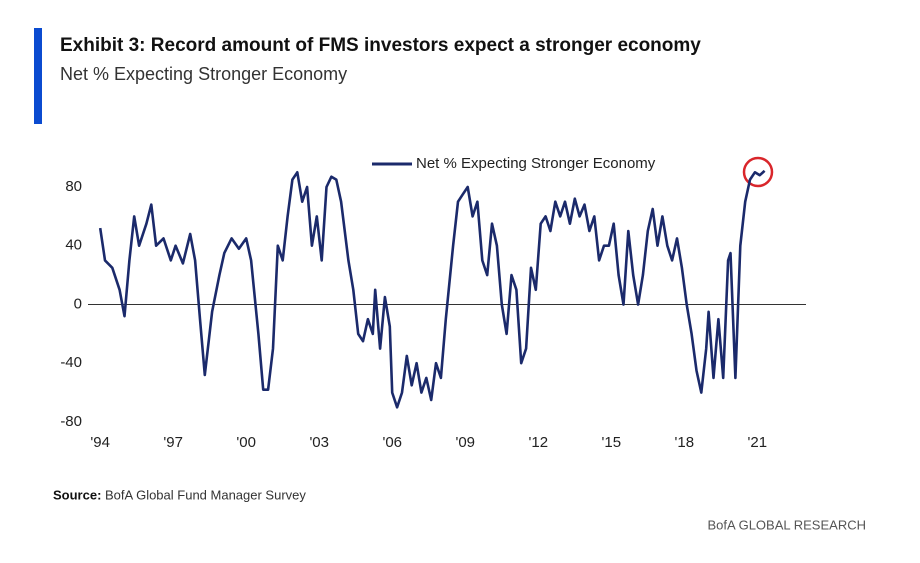  What do you see at coordinates (100, 442) in the screenshot?
I see `x-tick-label: '94` at bounding box center [100, 442].